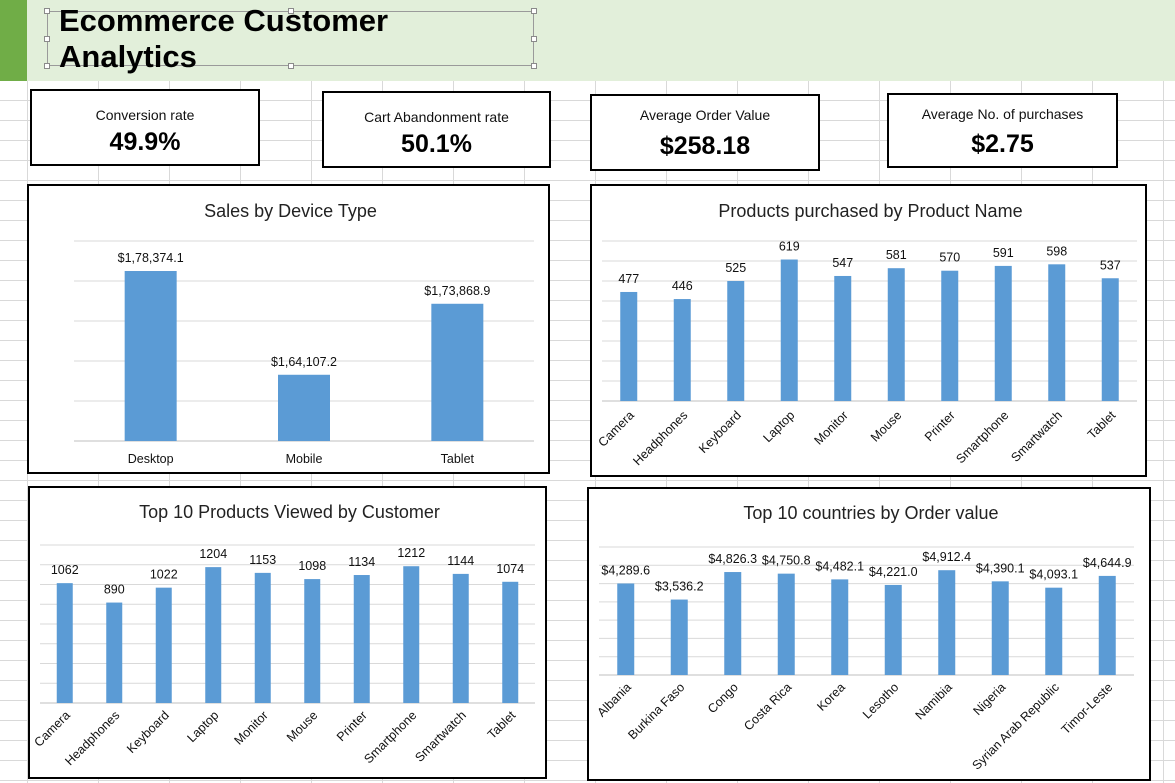 The width and height of the screenshot is (1175, 783). I want to click on chart-title: Products purchased by Product Name, so click(870, 211).